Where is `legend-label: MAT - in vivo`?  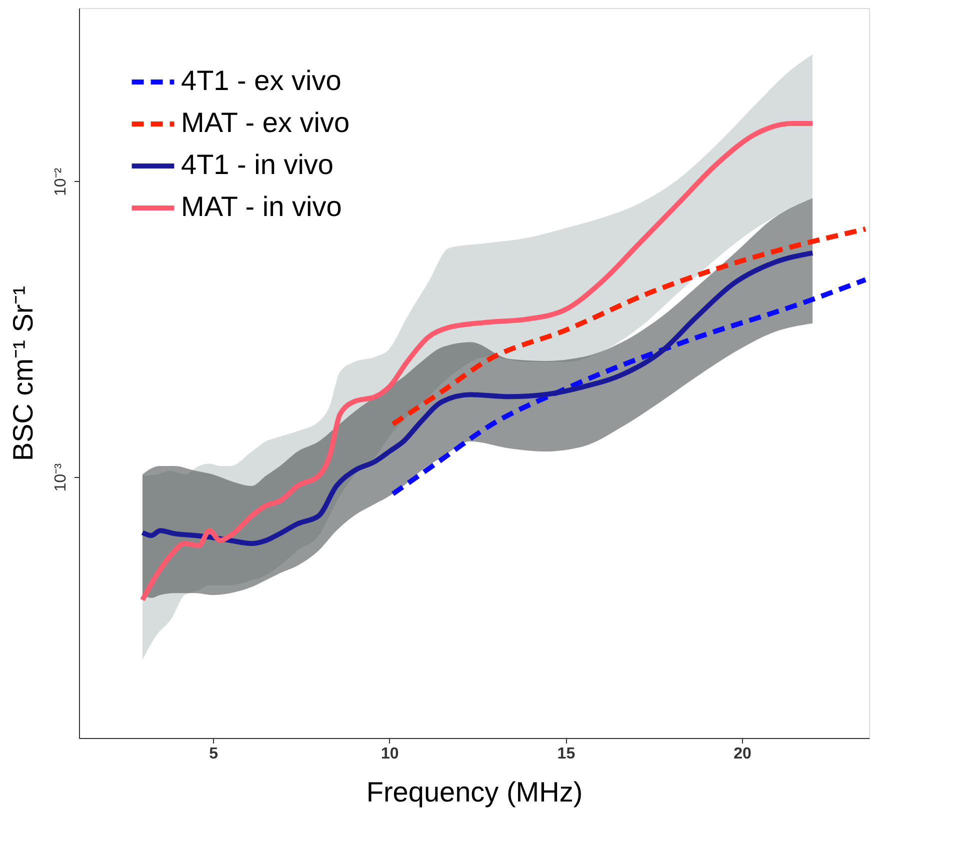
legend-label: MAT - in vivo is located at coordinates (261, 206).